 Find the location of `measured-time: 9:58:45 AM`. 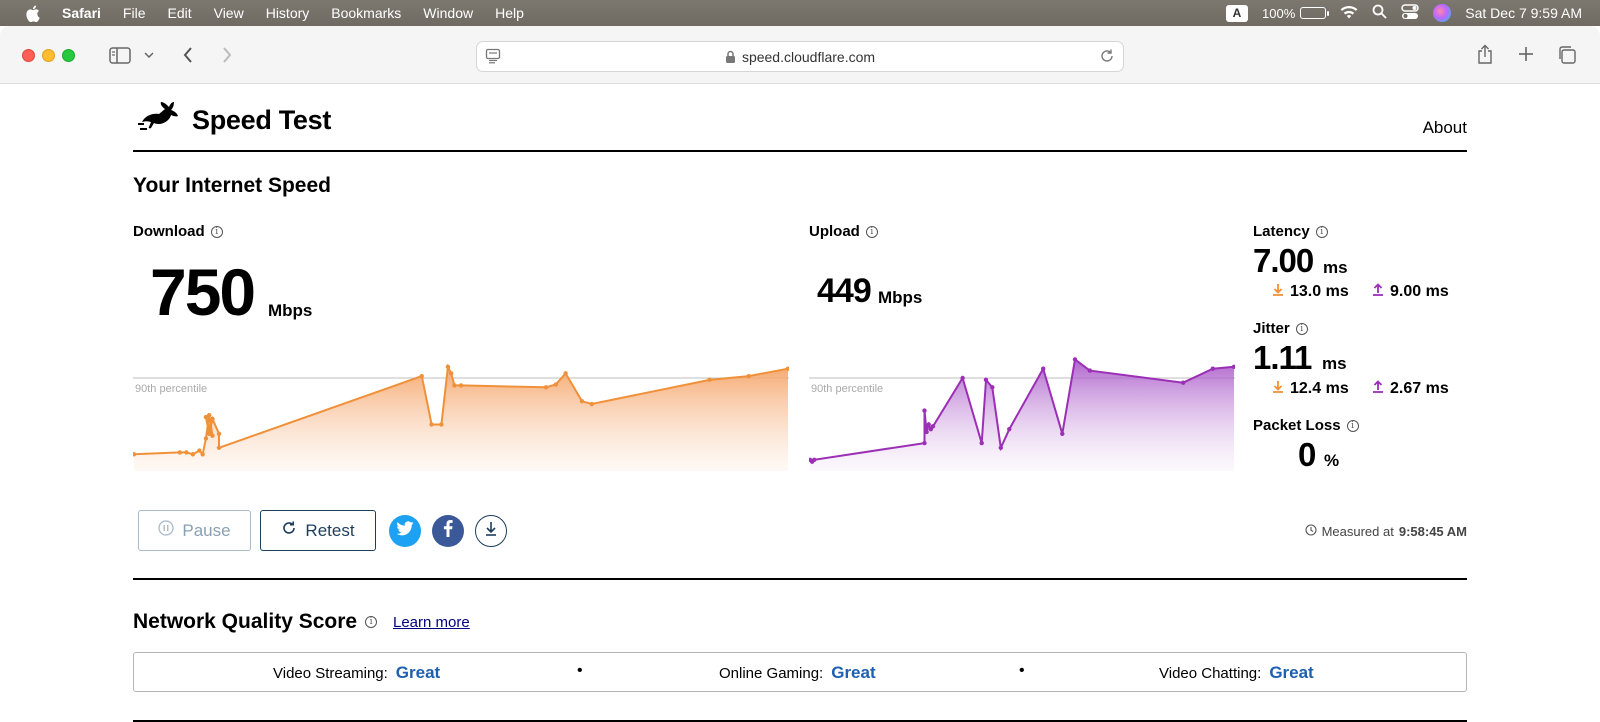

measured-time: 9:58:45 AM is located at coordinates (1432, 531).